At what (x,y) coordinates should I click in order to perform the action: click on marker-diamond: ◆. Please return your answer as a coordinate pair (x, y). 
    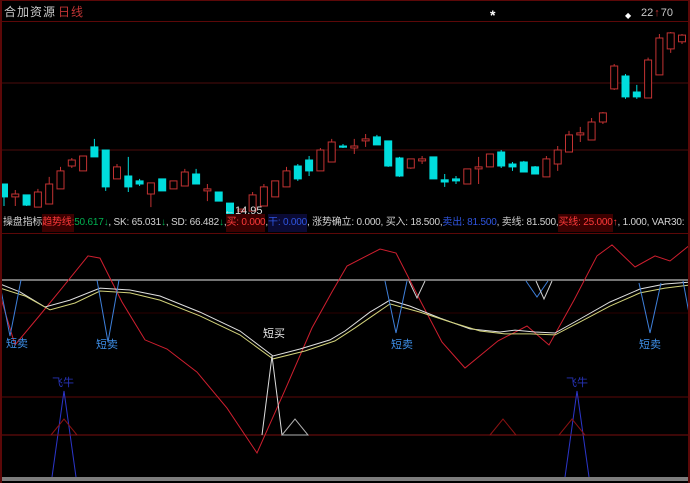
    Looking at the image, I should click on (628, 15).